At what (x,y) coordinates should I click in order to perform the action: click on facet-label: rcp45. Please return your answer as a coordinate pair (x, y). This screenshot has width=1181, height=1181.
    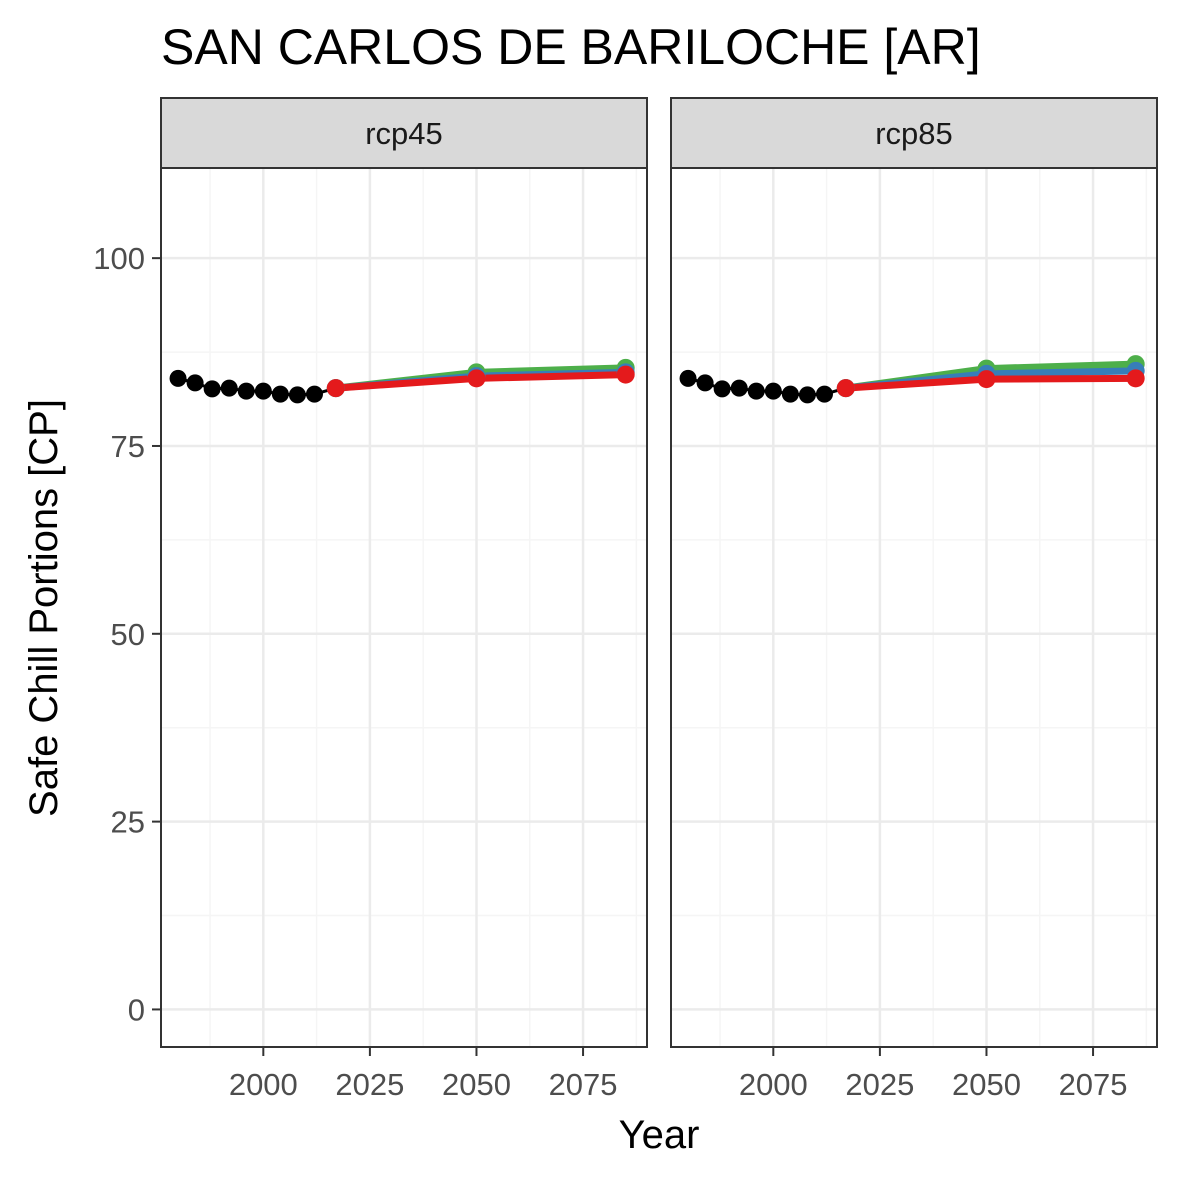
    Looking at the image, I should click on (404, 133).